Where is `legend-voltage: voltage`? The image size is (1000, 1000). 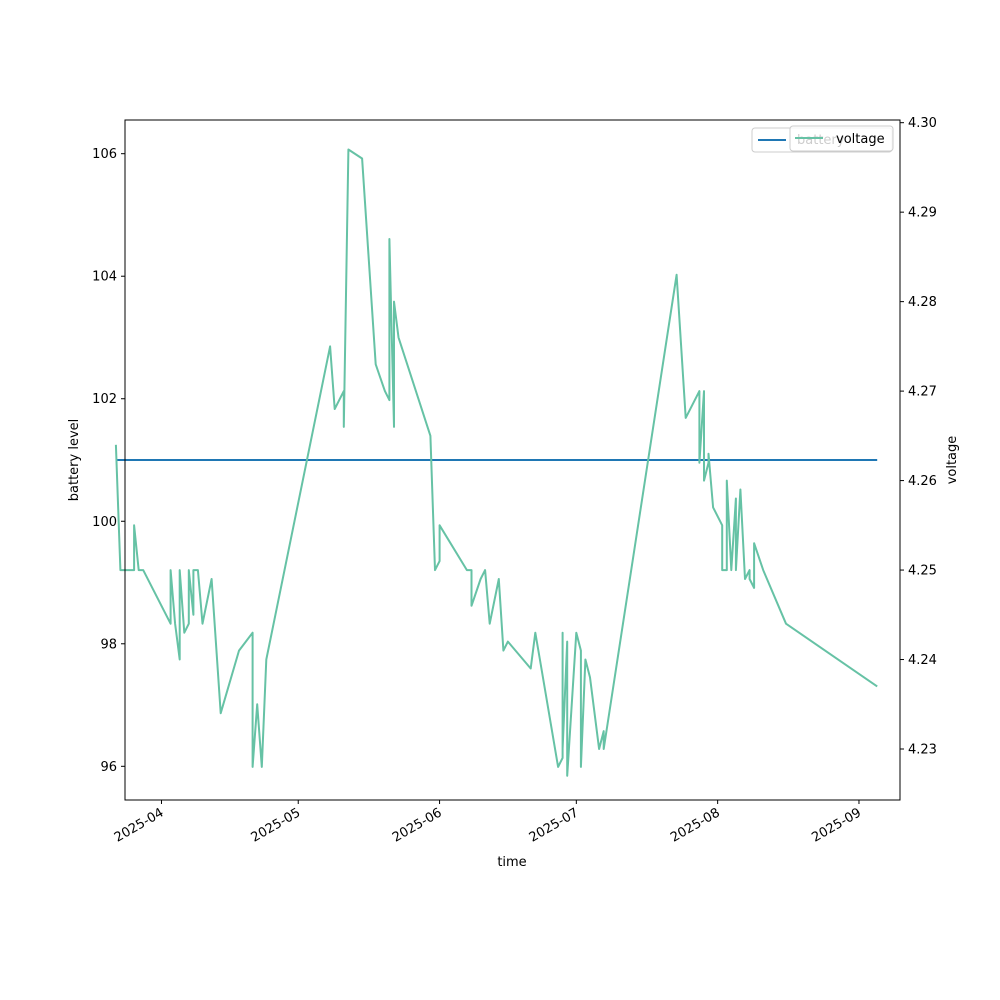
legend-voltage: voltage is located at coordinates (841, 138).